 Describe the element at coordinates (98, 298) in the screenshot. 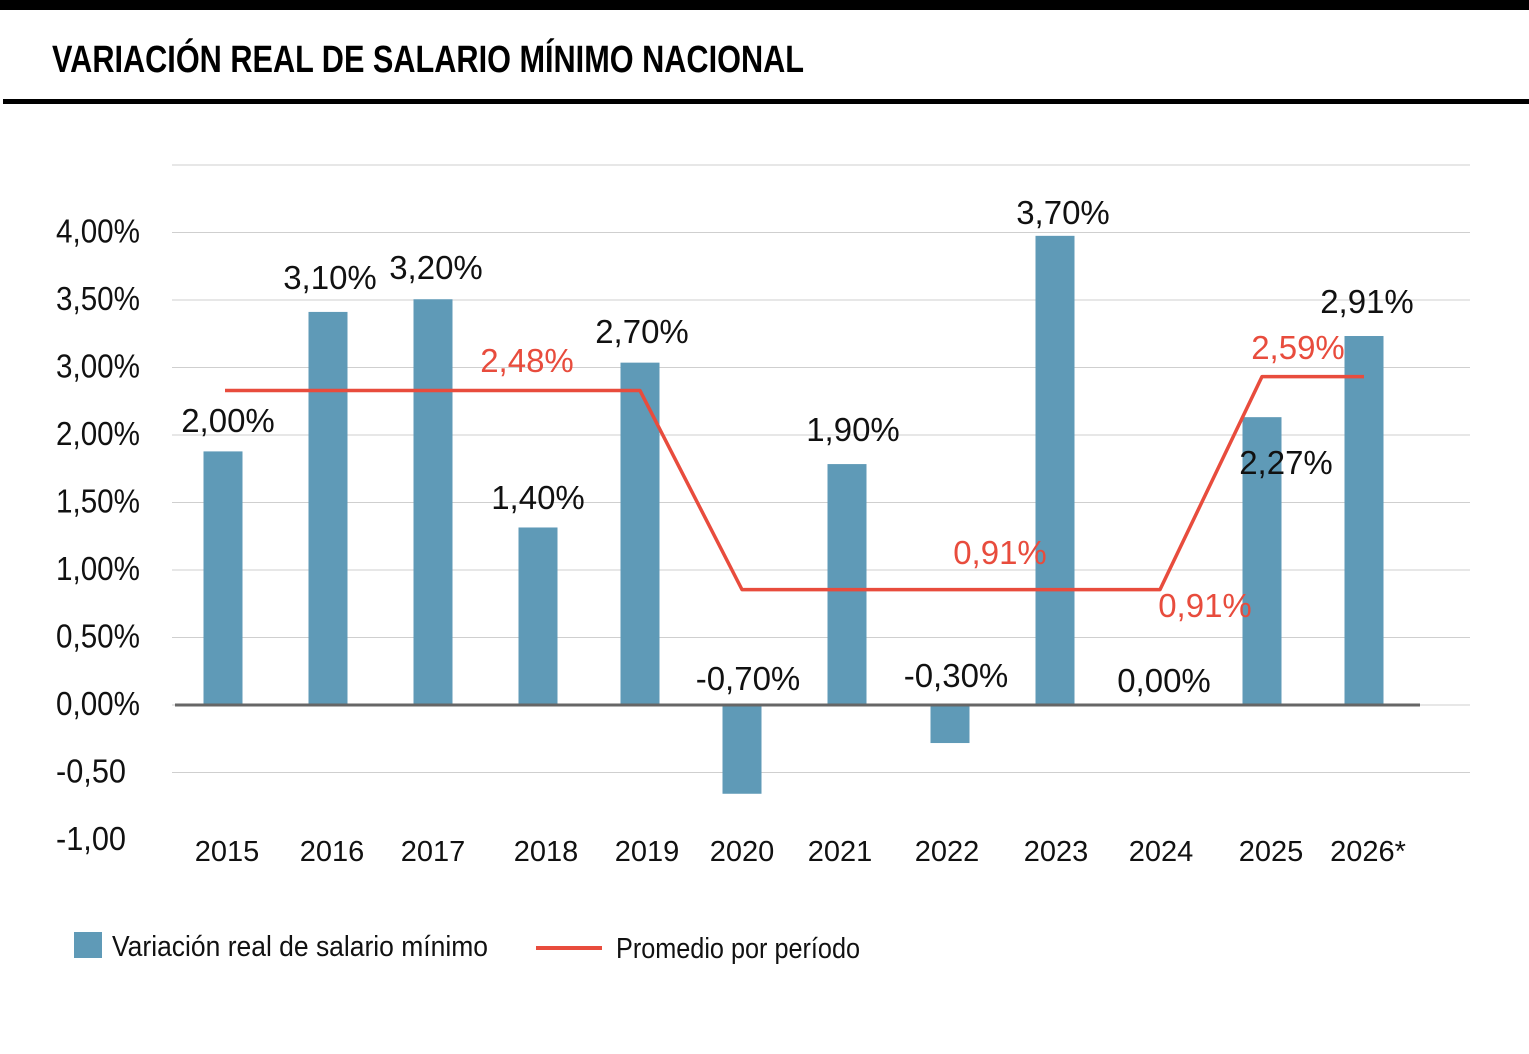

I see `y-tick-label: 3,50%` at that location.